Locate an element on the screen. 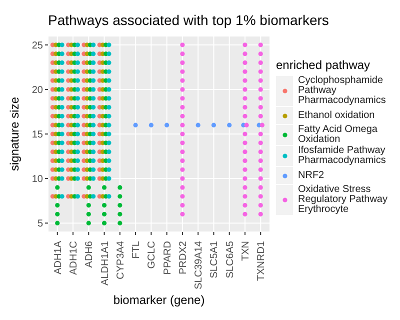  x-tick-label: FTL is located at coordinates (136, 249).